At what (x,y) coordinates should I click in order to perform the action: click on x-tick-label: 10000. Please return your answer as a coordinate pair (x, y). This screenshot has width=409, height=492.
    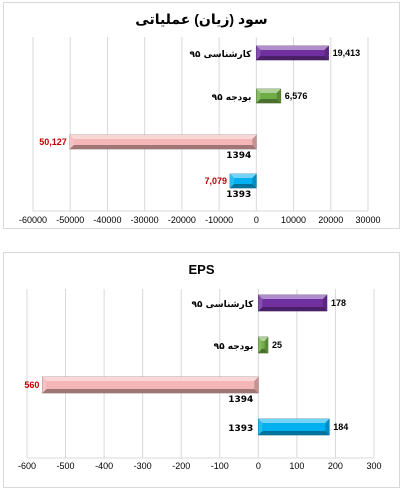
    Looking at the image, I should click on (293, 220).